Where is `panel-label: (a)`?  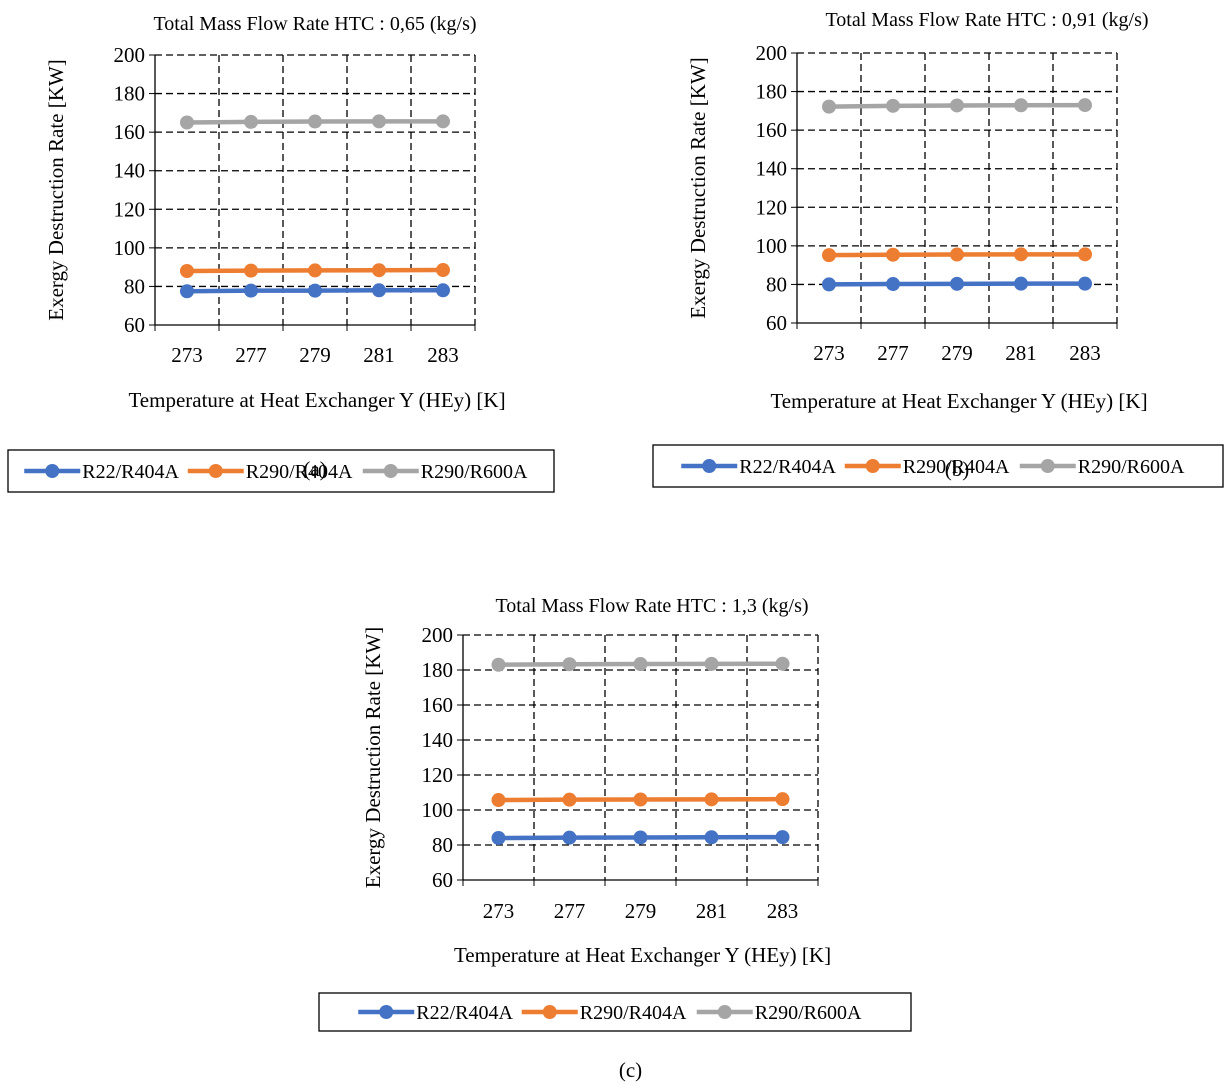
panel-label: (a) is located at coordinates (314, 469).